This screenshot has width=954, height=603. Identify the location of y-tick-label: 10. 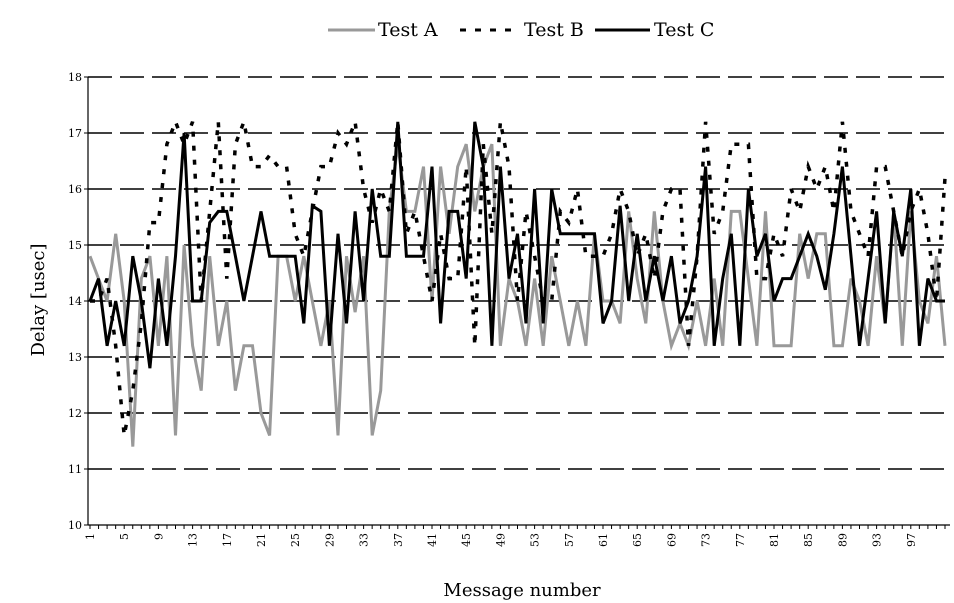
(75, 525).